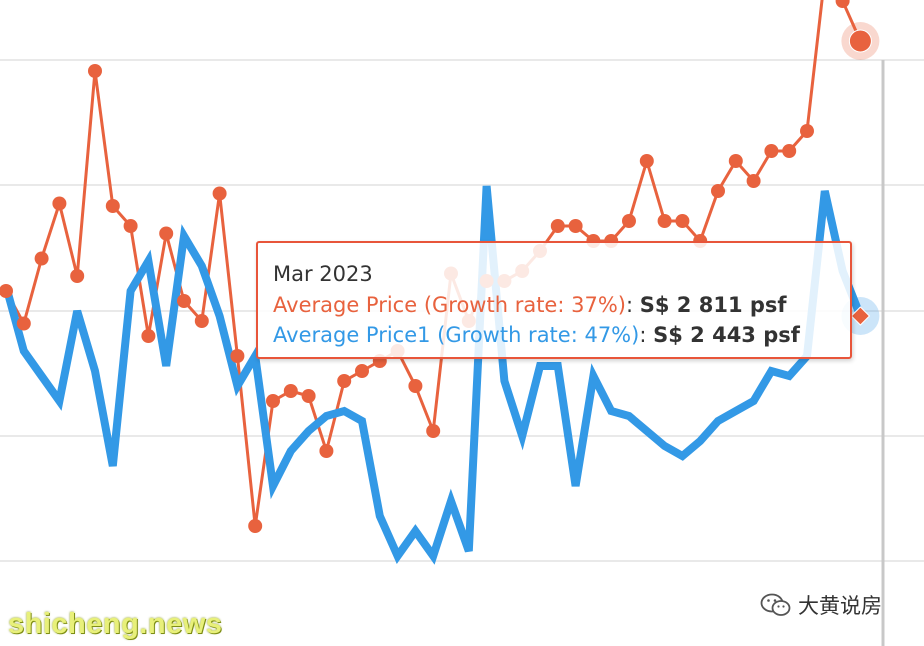 This screenshot has height=646, width=924. I want to click on account-watermark: 大黄说房, so click(821, 605).